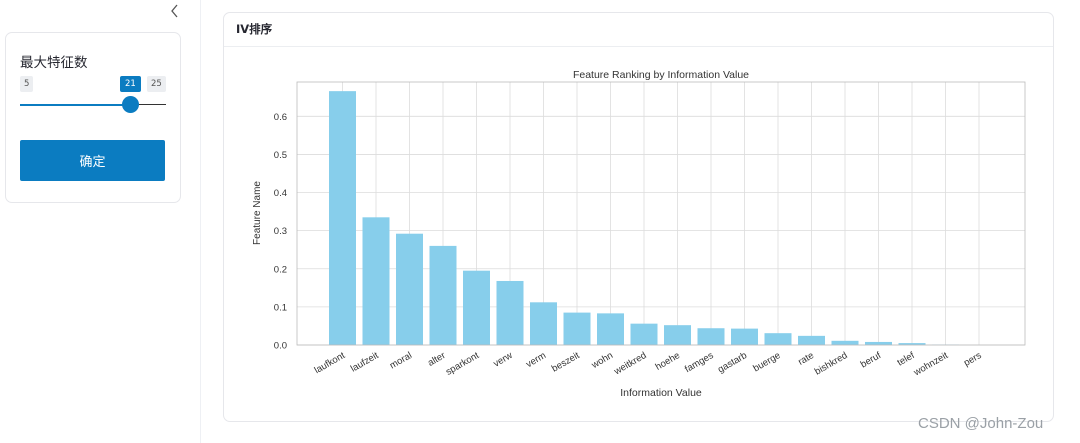  Describe the element at coordinates (811, 340) in the screenshot. I see `bar-rate` at that location.